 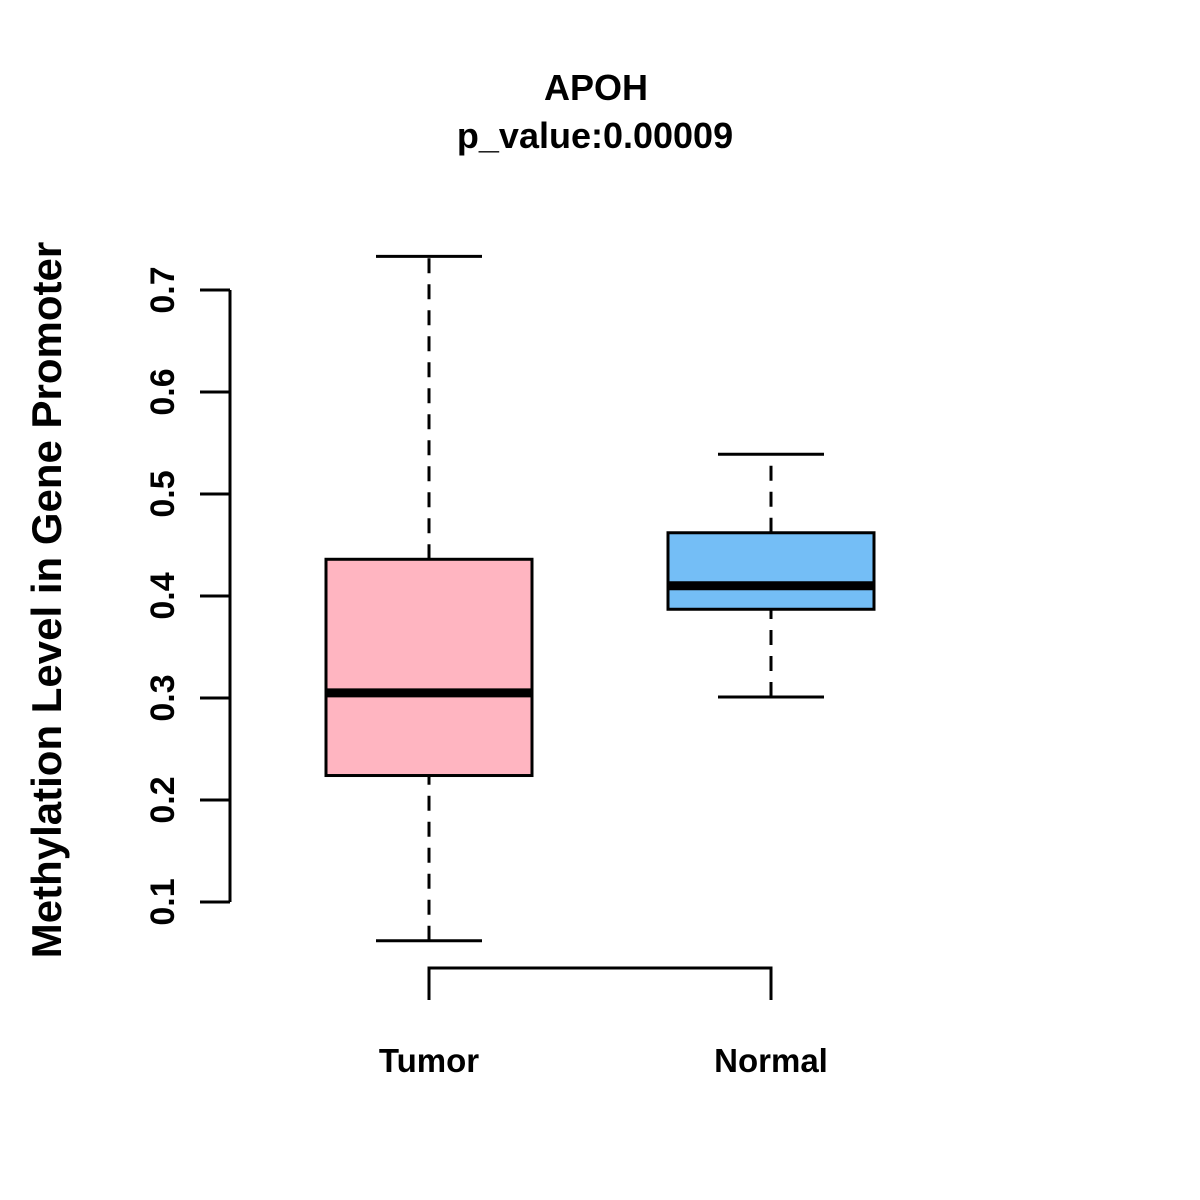 What do you see at coordinates (771, 571) in the screenshot?
I see `normal-iqr-box` at bounding box center [771, 571].